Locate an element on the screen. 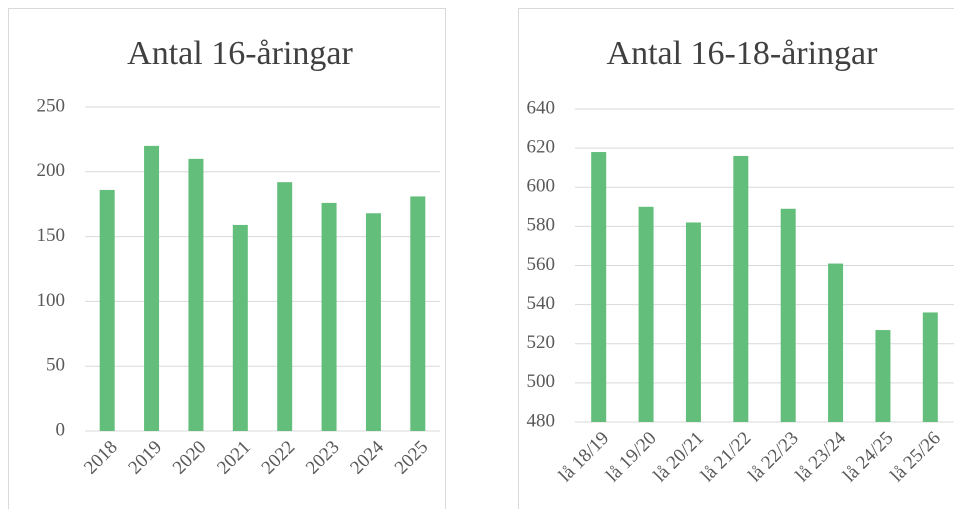 The width and height of the screenshot is (954, 509). y-tick-label: 640 is located at coordinates (541, 107).